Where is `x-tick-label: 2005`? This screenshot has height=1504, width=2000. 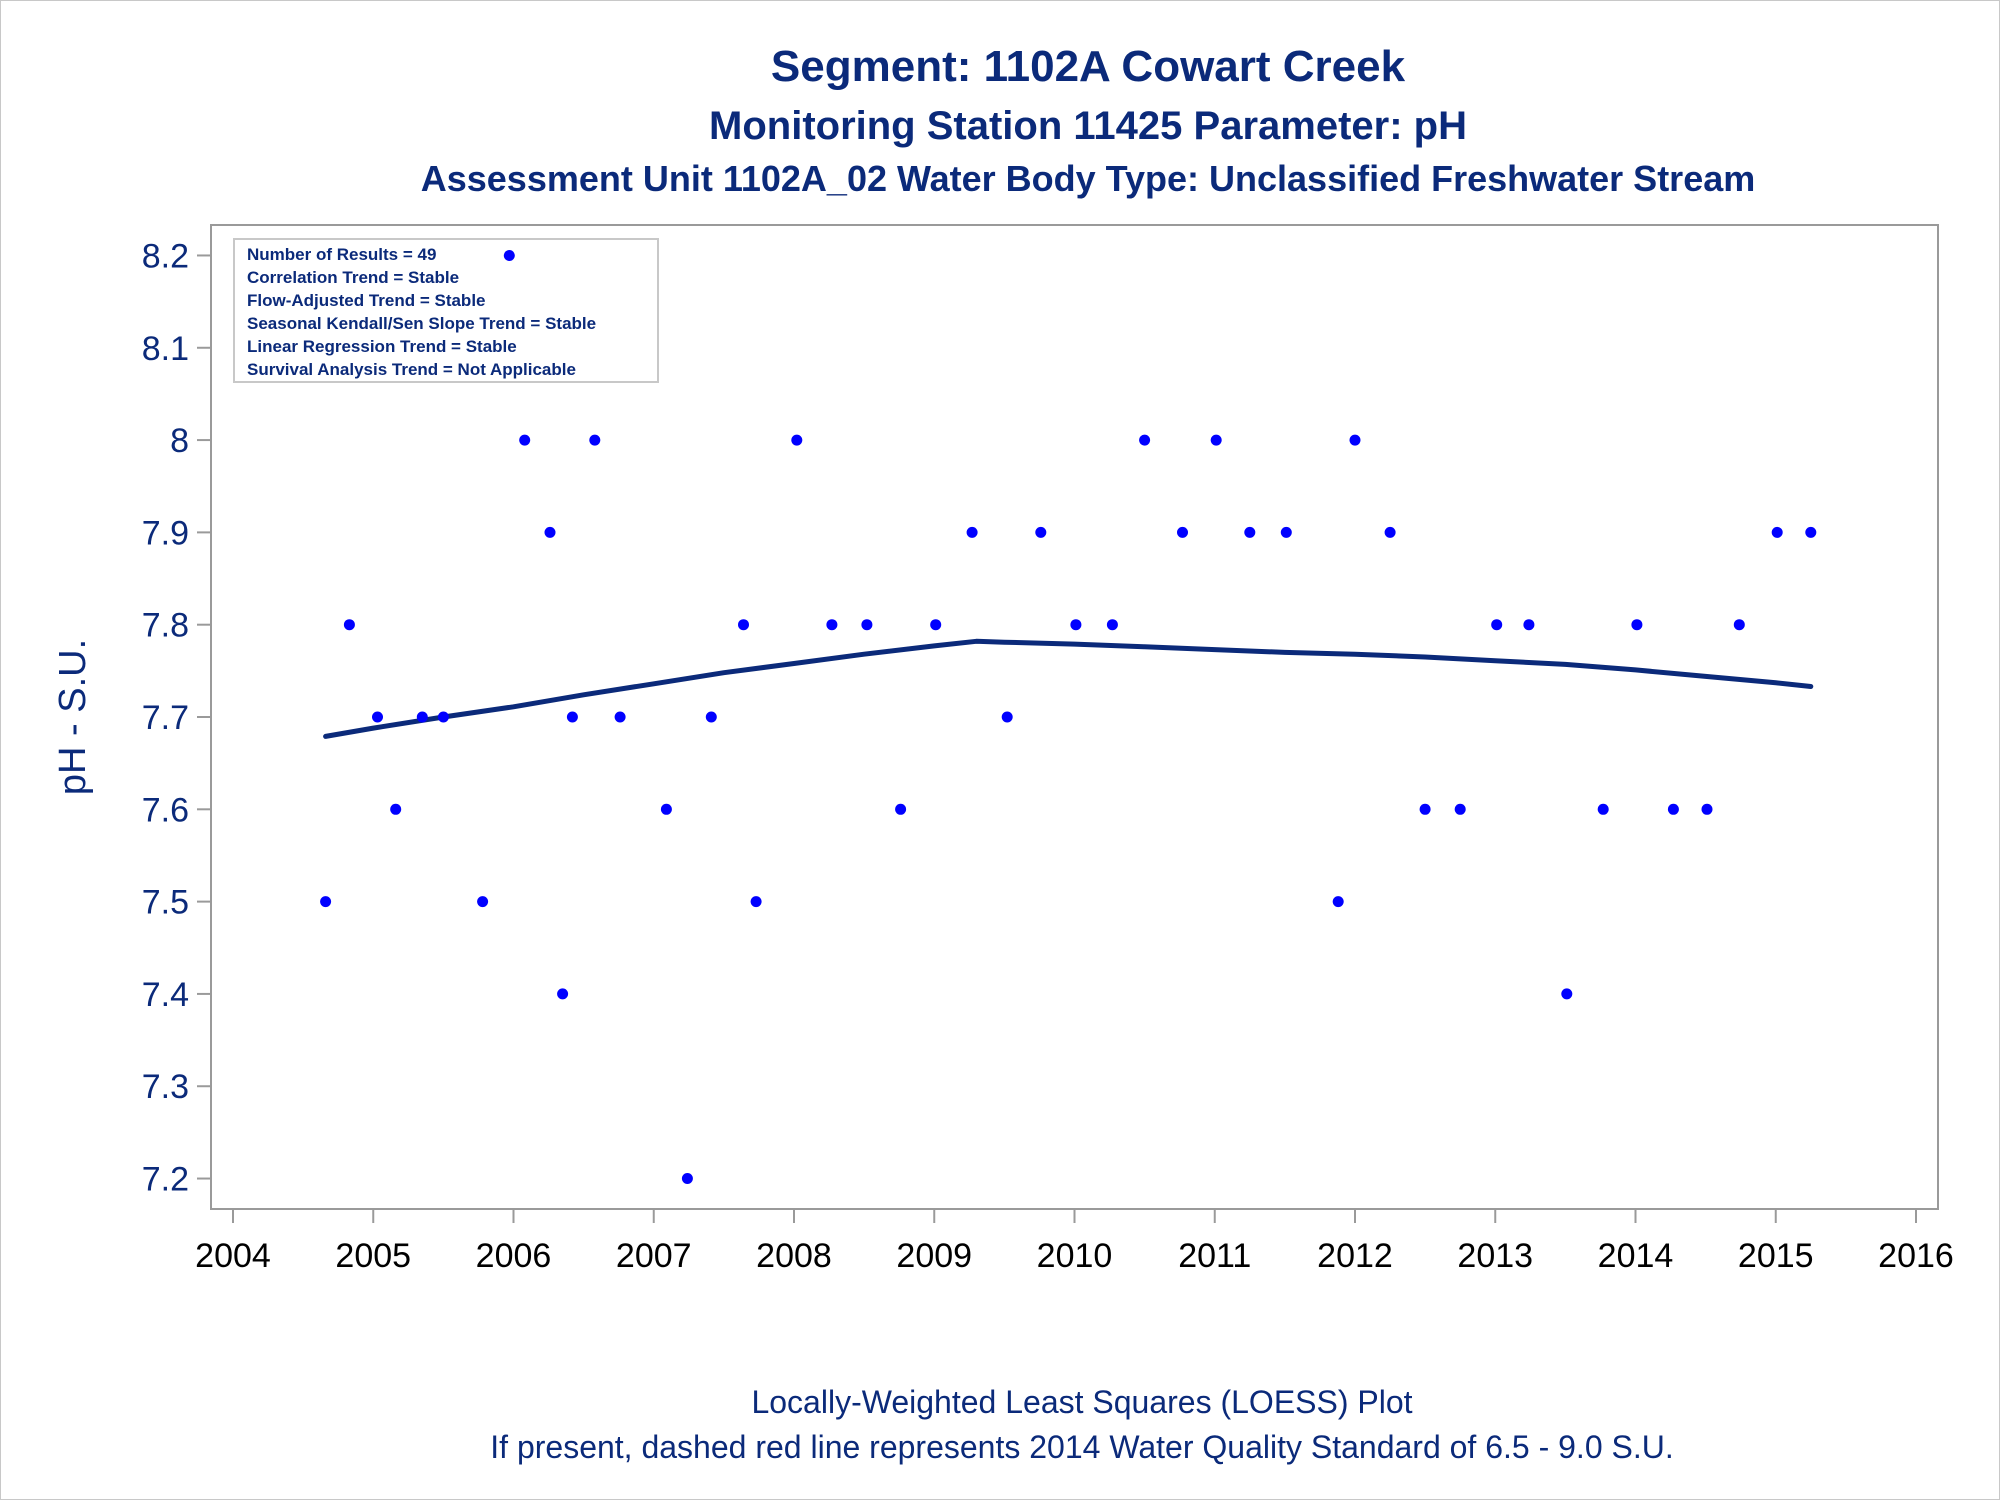 x-tick-label: 2005 is located at coordinates (373, 1256).